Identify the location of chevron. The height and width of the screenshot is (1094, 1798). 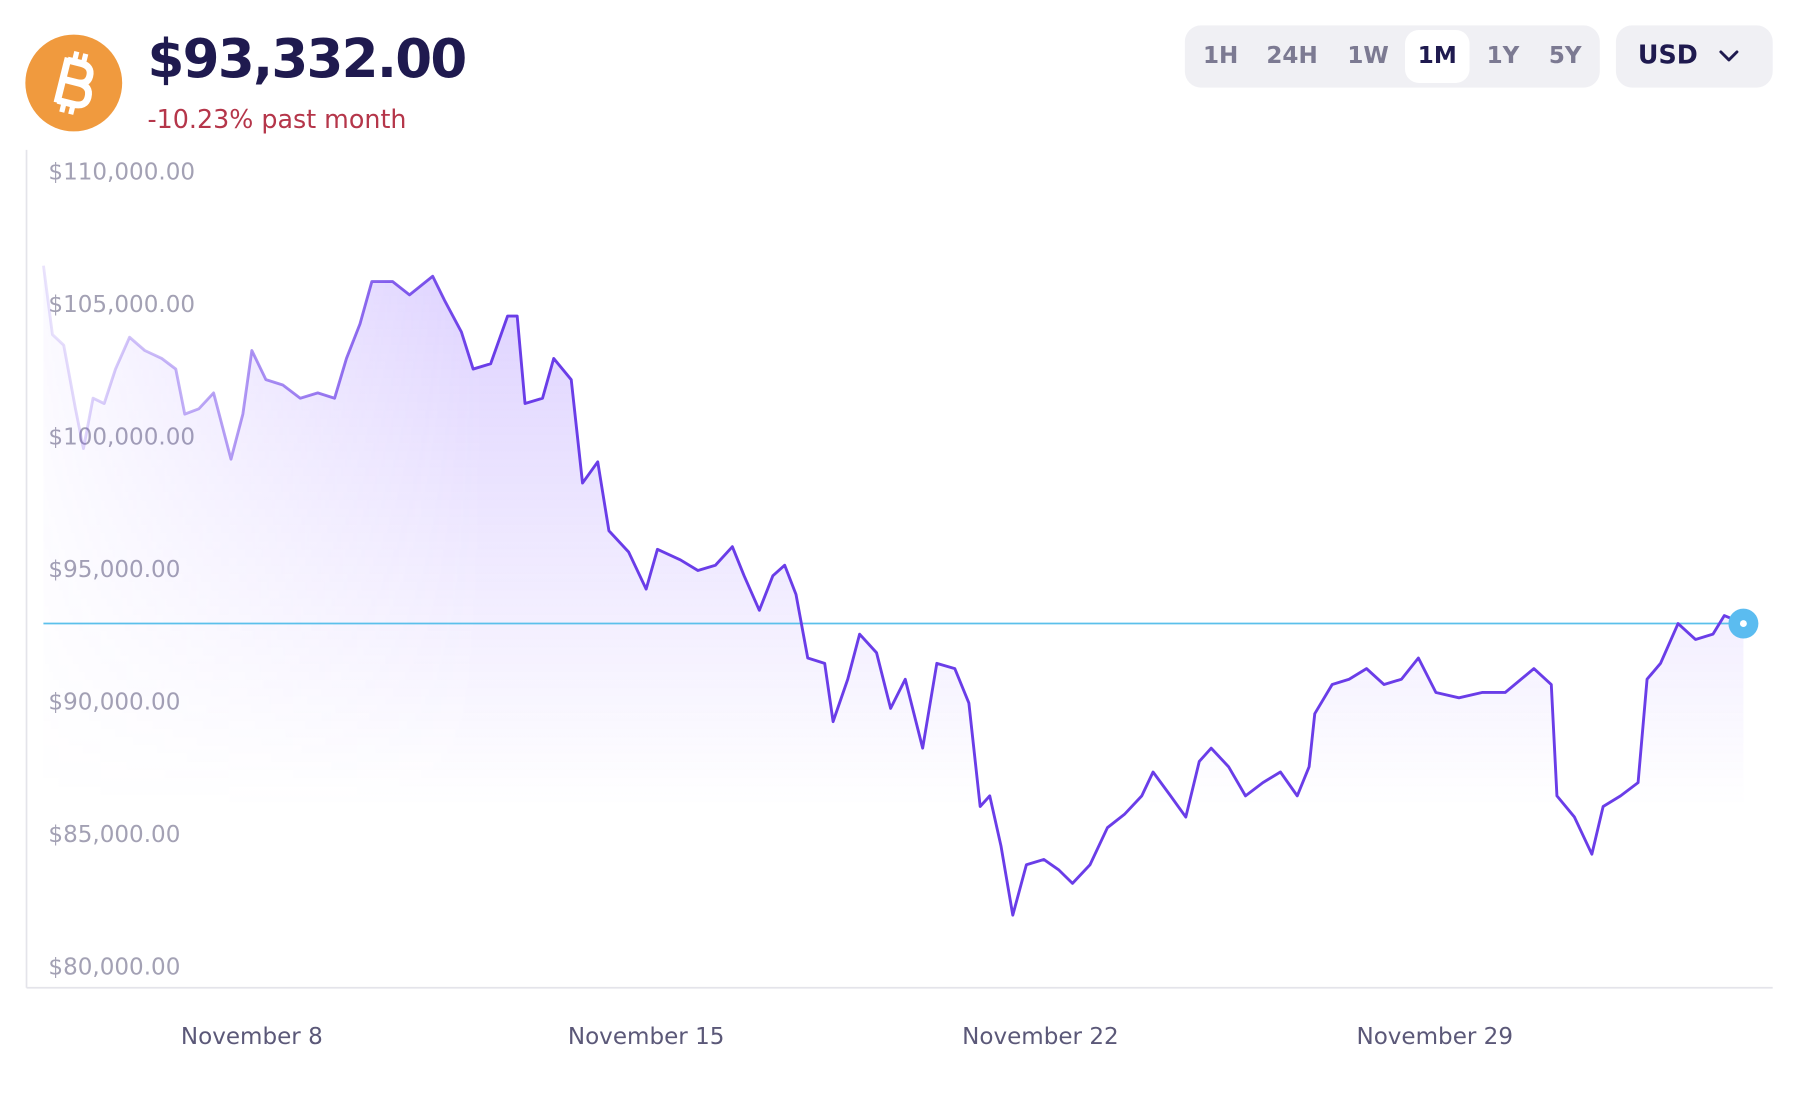
(1729, 56).